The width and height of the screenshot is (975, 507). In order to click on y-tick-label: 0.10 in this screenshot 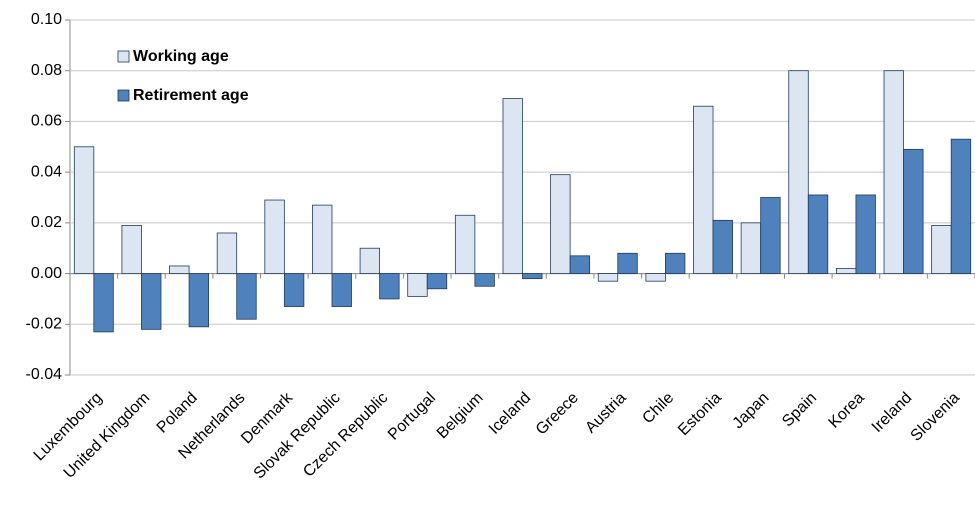, I will do `click(46, 19)`.